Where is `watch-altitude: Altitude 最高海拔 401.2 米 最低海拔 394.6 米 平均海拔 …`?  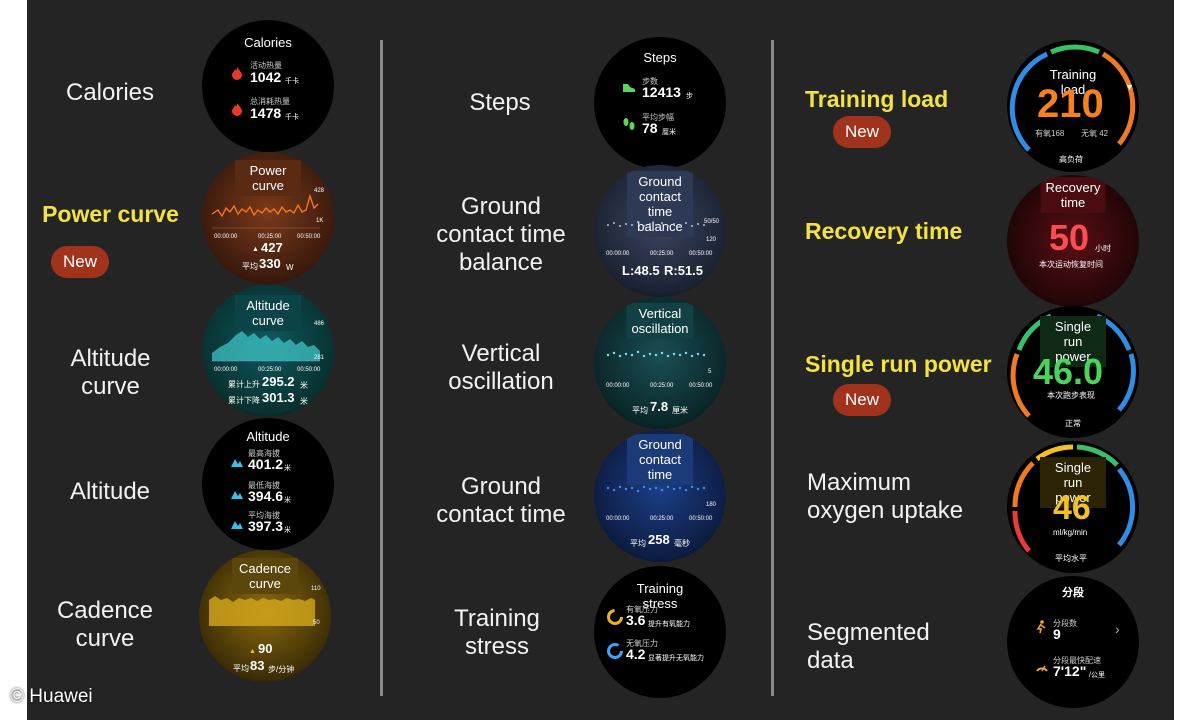
watch-altitude: Altitude 最高海拔 401.2 米 最低海拔 394.6 米 平均海拔 … is located at coordinates (268, 484).